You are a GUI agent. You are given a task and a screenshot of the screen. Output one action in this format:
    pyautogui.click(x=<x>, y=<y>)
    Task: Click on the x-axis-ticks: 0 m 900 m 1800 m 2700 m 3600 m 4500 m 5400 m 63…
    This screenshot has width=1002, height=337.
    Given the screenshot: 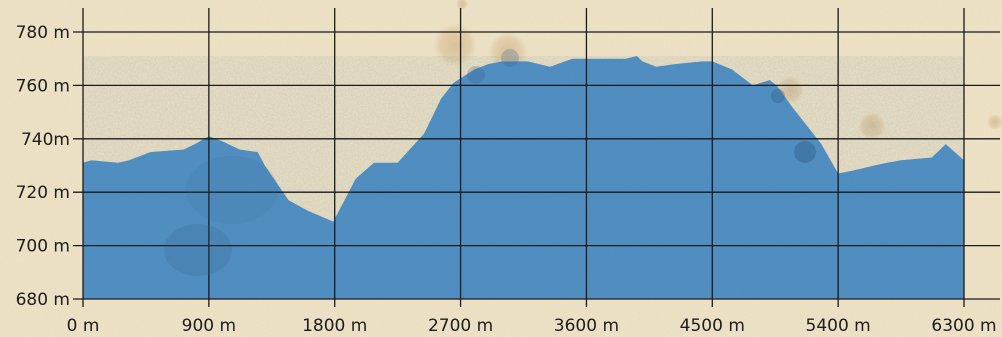 What is the action you would take?
    pyautogui.click(x=532, y=326)
    